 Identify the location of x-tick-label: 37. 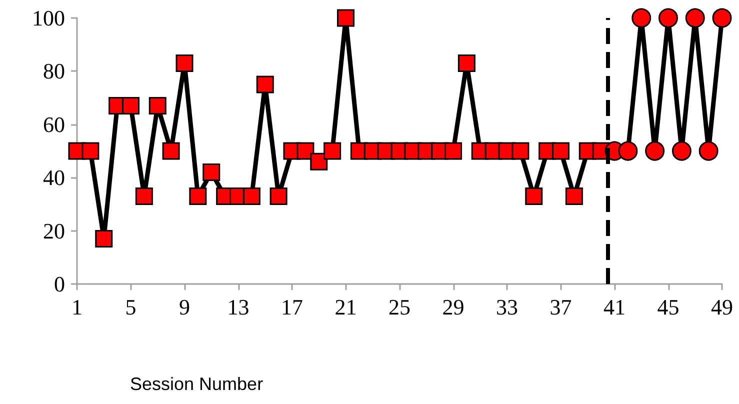
(561, 307).